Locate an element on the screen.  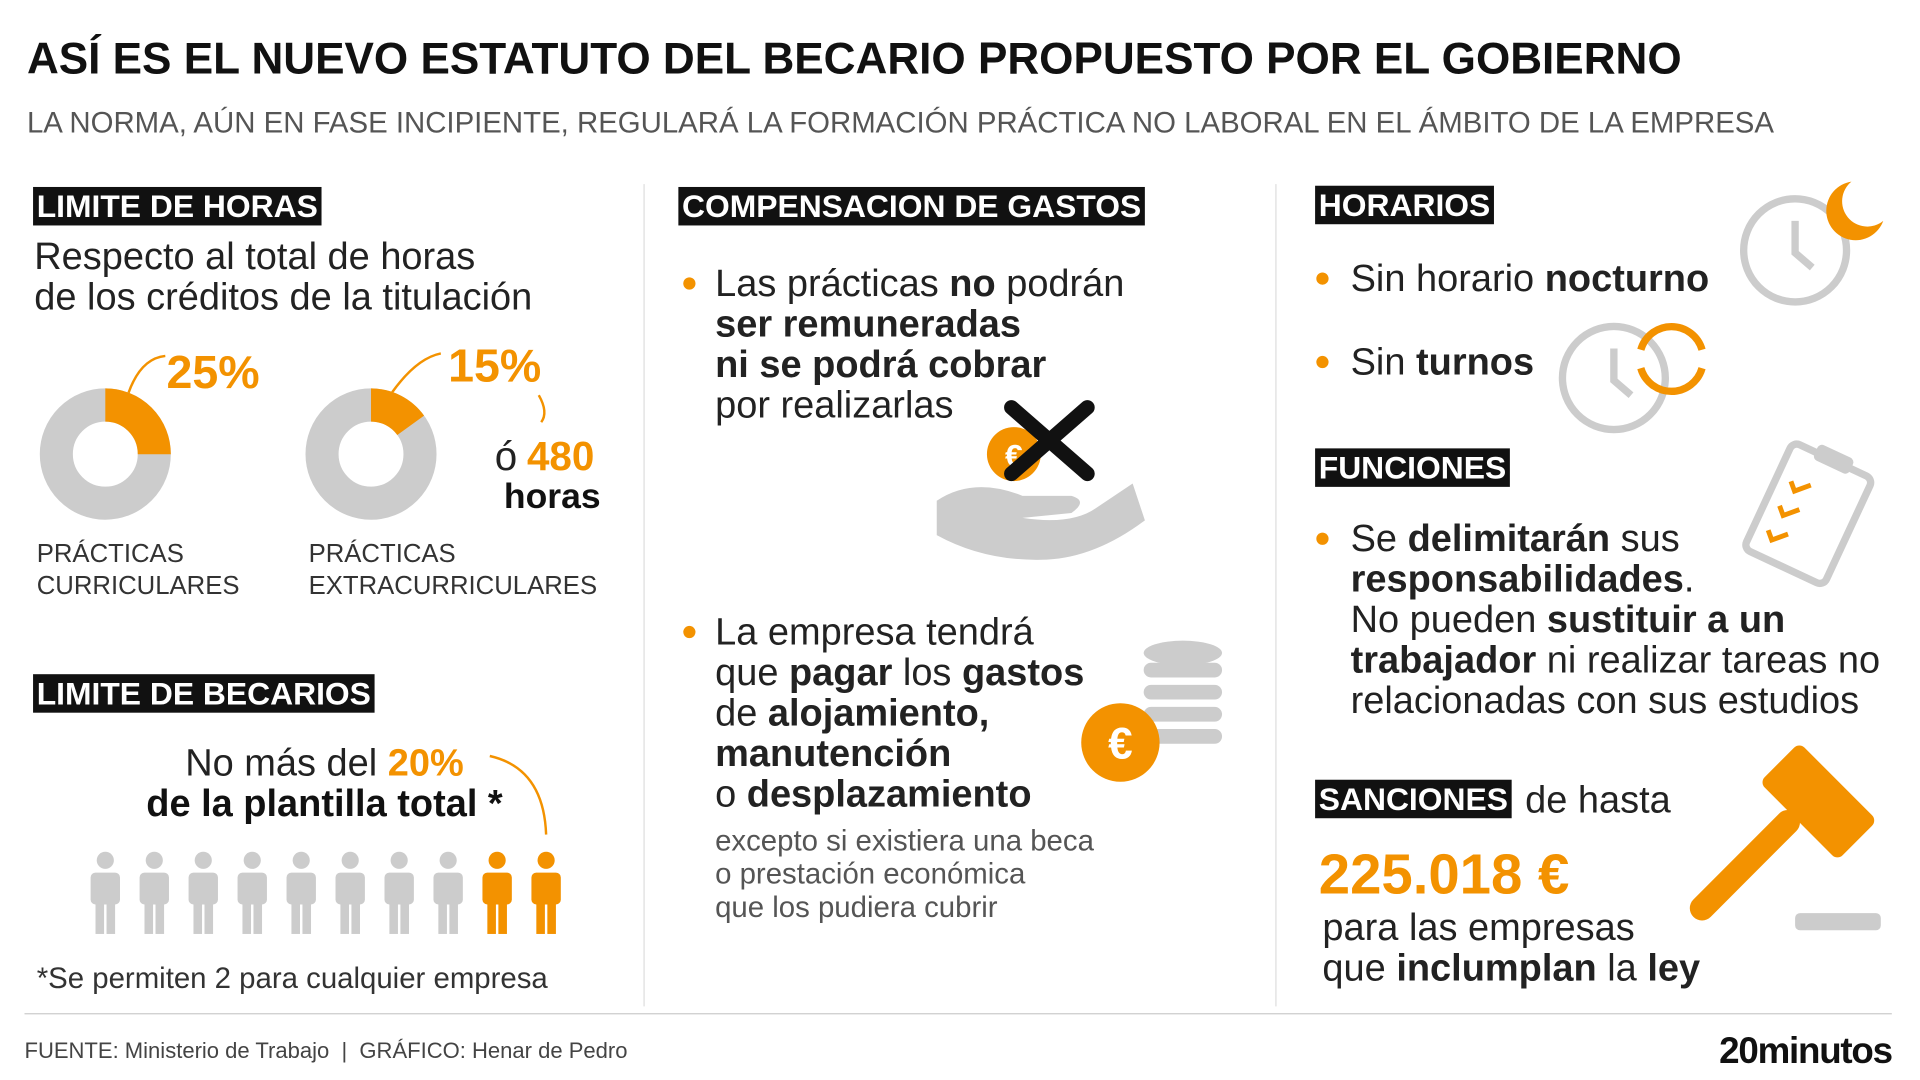
becarios-pct: 20% is located at coordinates (426, 764).